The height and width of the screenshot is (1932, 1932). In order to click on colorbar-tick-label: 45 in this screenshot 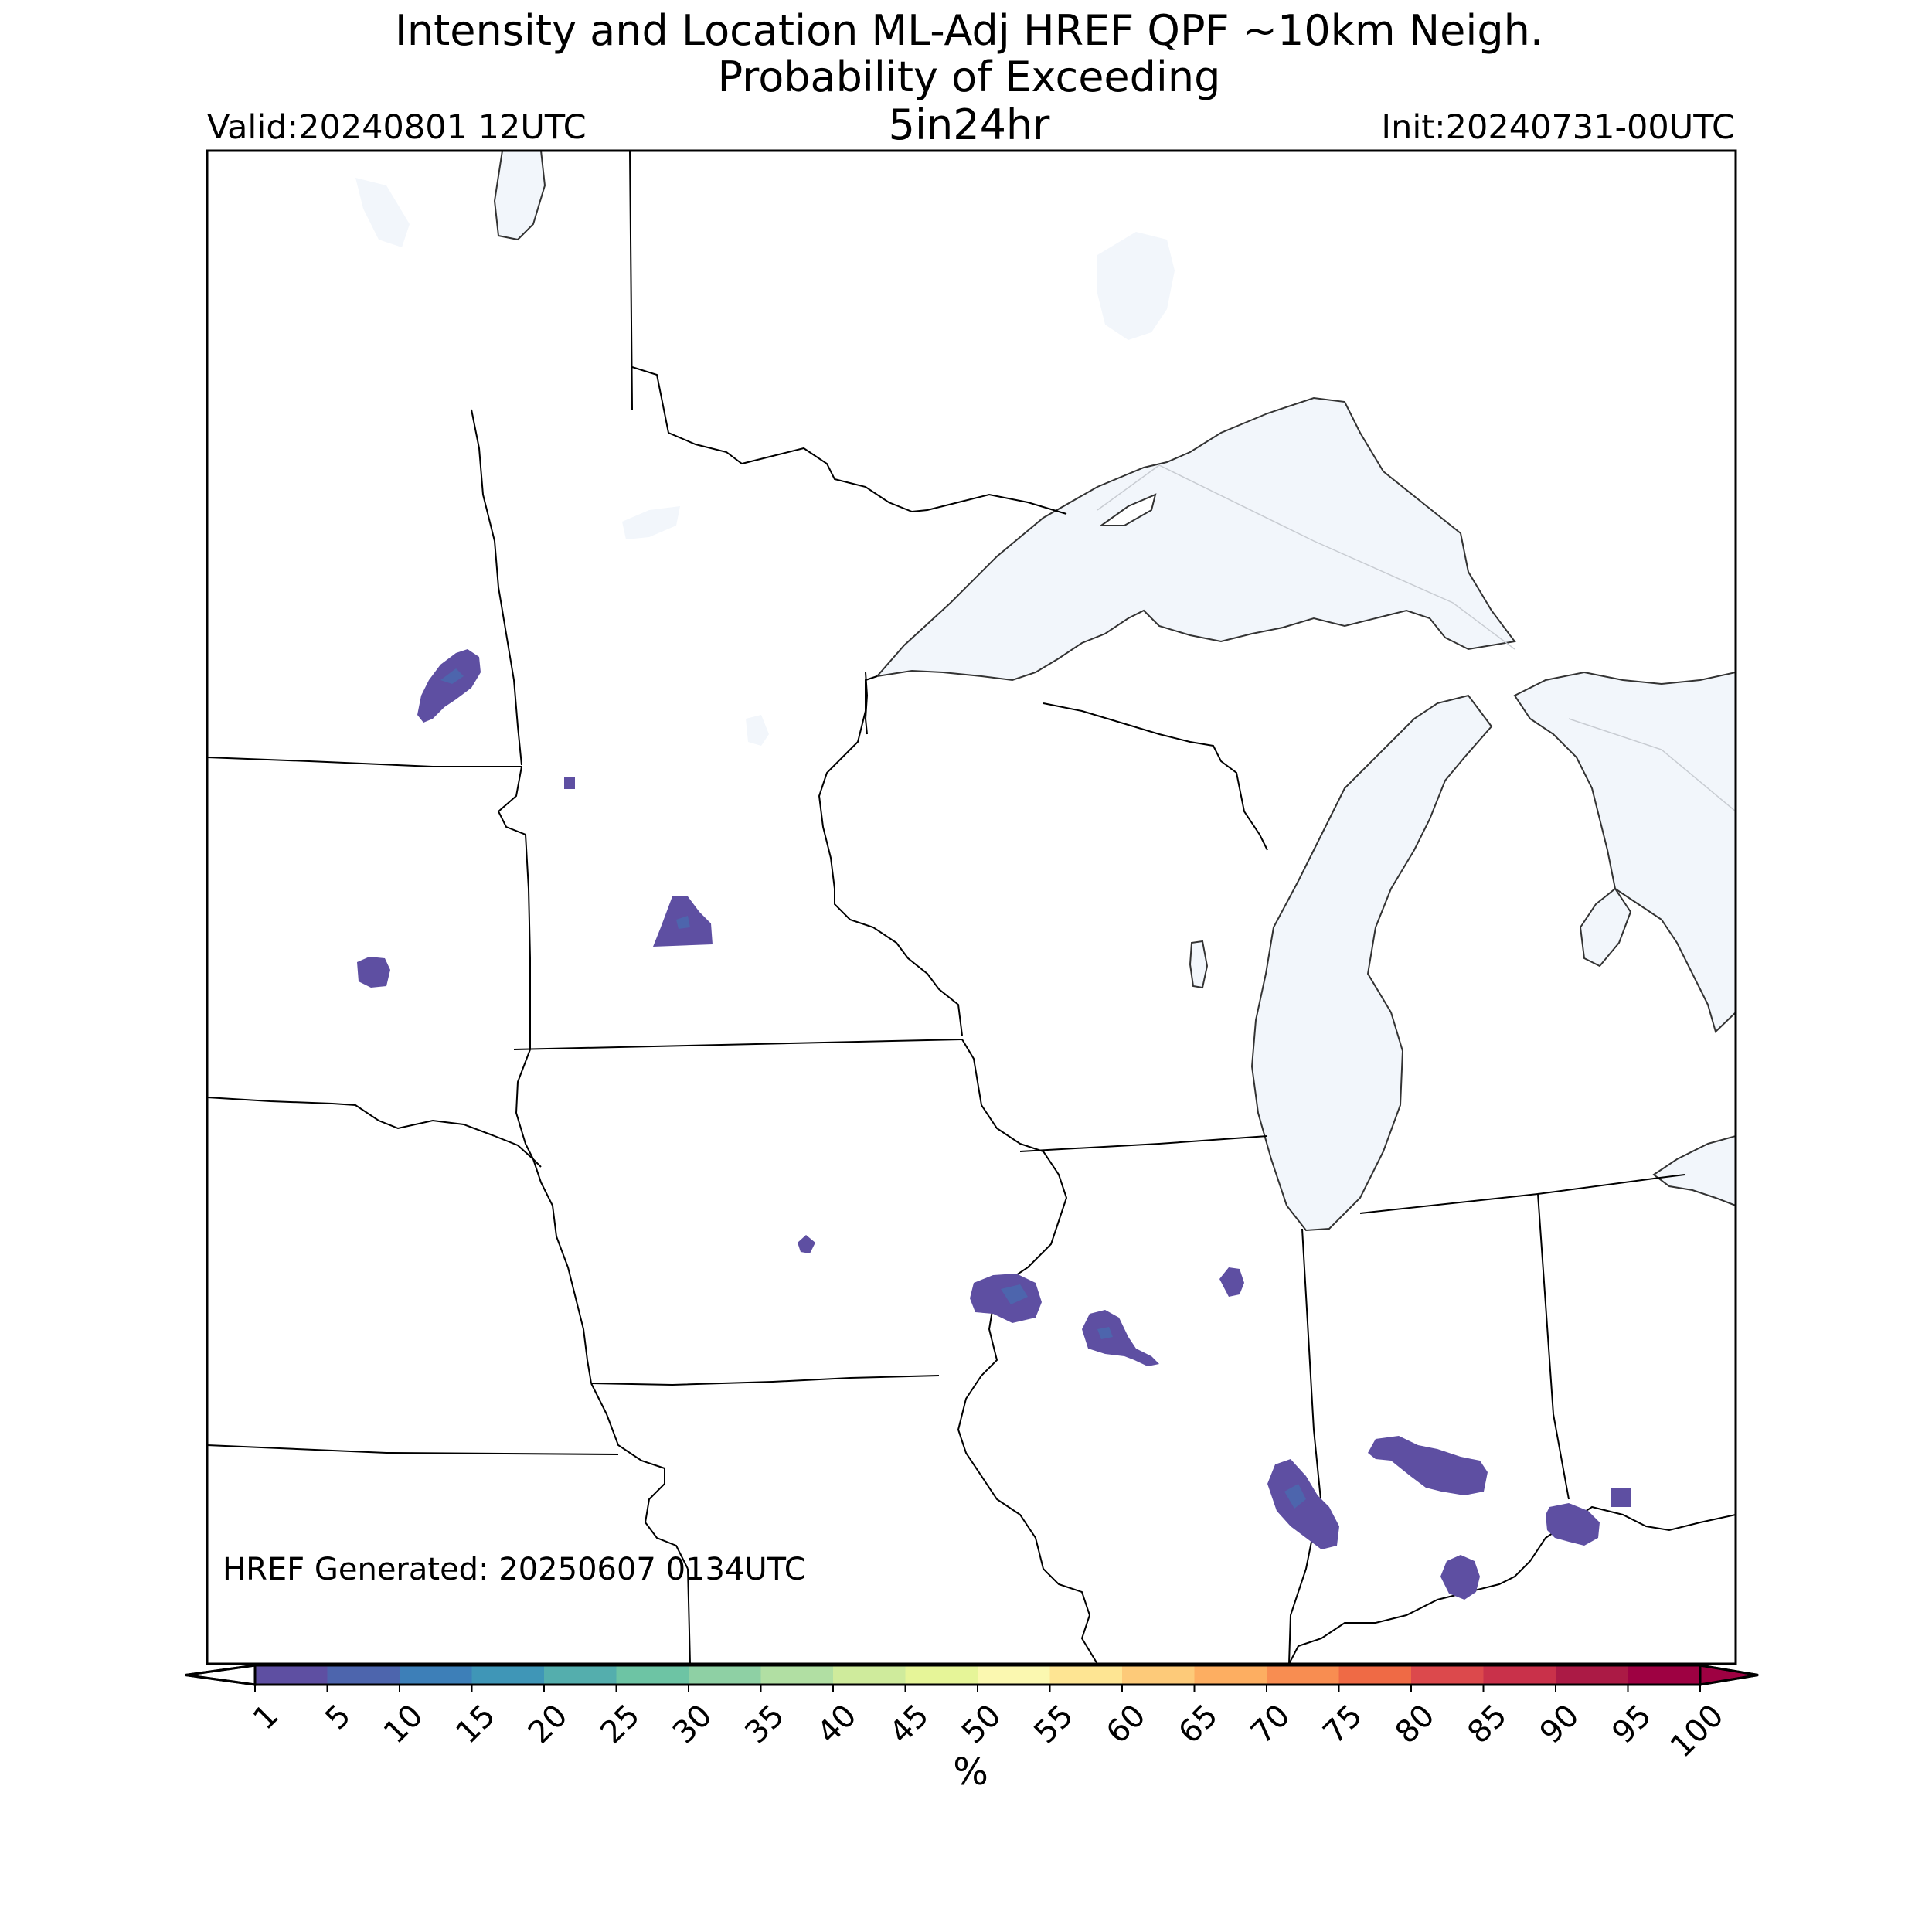, I will do `click(910, 1725)`.